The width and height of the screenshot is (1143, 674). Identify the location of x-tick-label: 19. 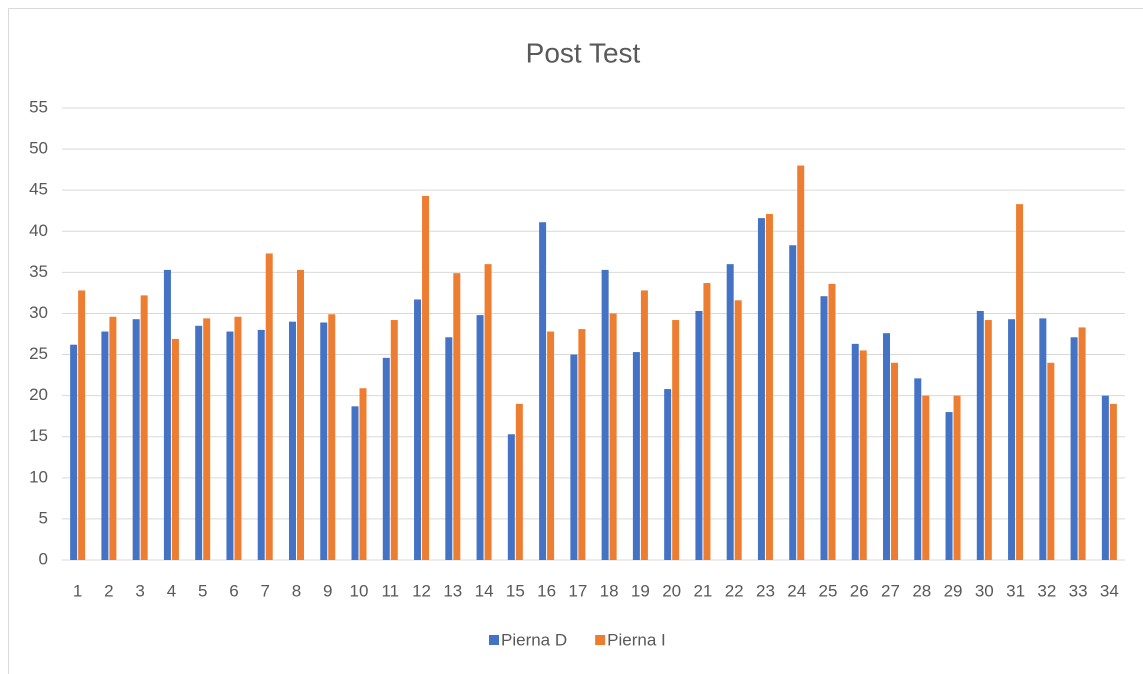
(640, 590).